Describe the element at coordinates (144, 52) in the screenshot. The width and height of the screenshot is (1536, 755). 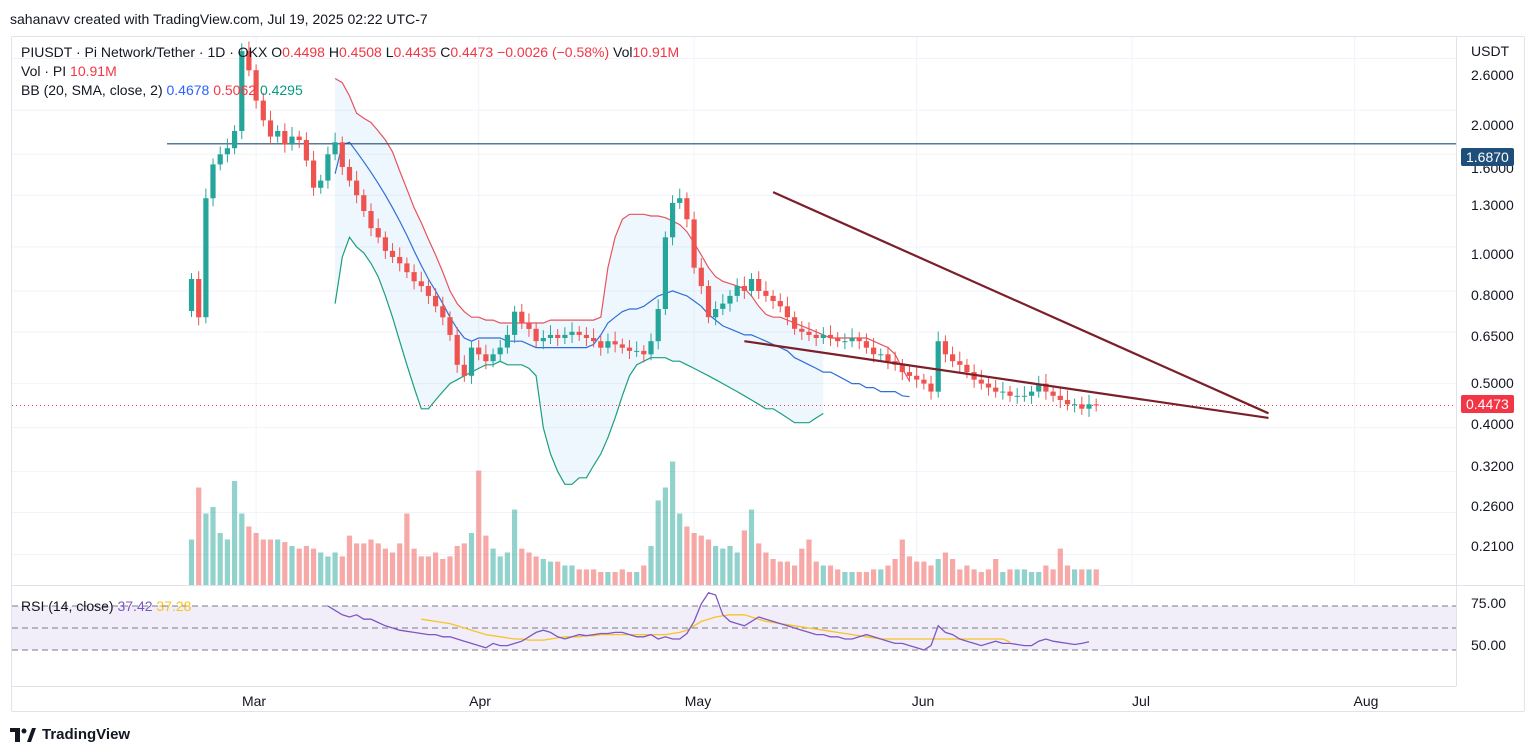
I see `symbol-title: PIUSDT · Pi Network/Tether · 1D · OKX` at that location.